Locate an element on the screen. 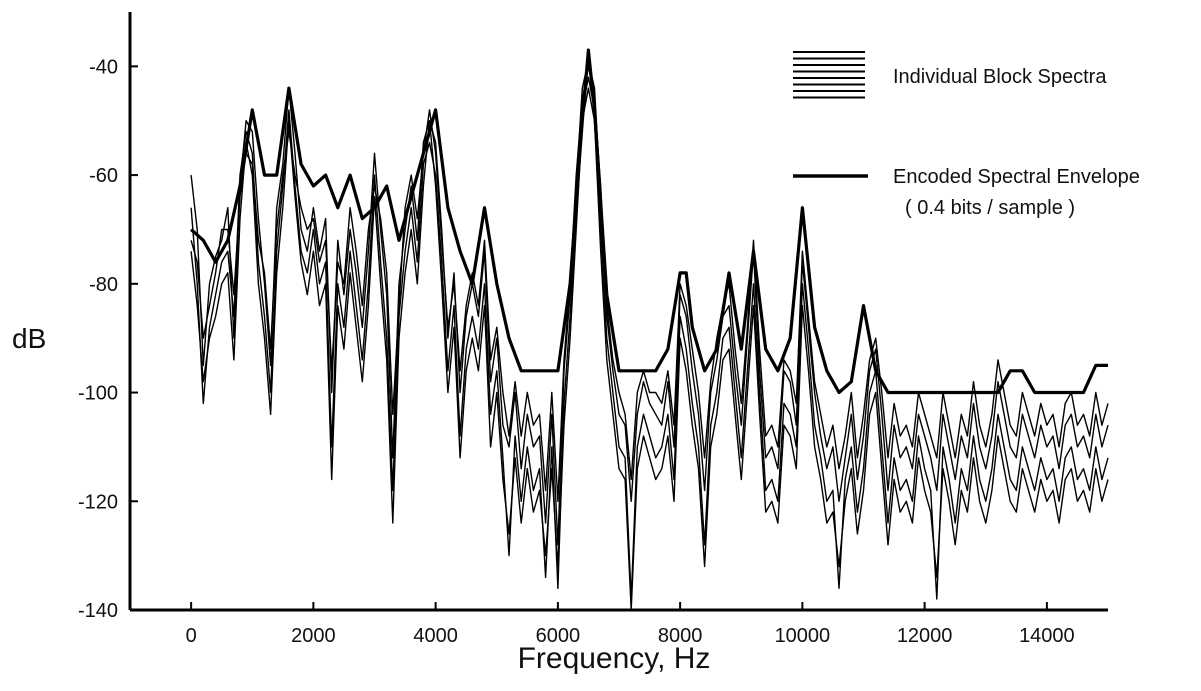 Image resolution: width=1201 pixels, height=691 pixels. legend-label-encoded-spectral-envelope: Encoded Spectral Envelope is located at coordinates (1016, 177).